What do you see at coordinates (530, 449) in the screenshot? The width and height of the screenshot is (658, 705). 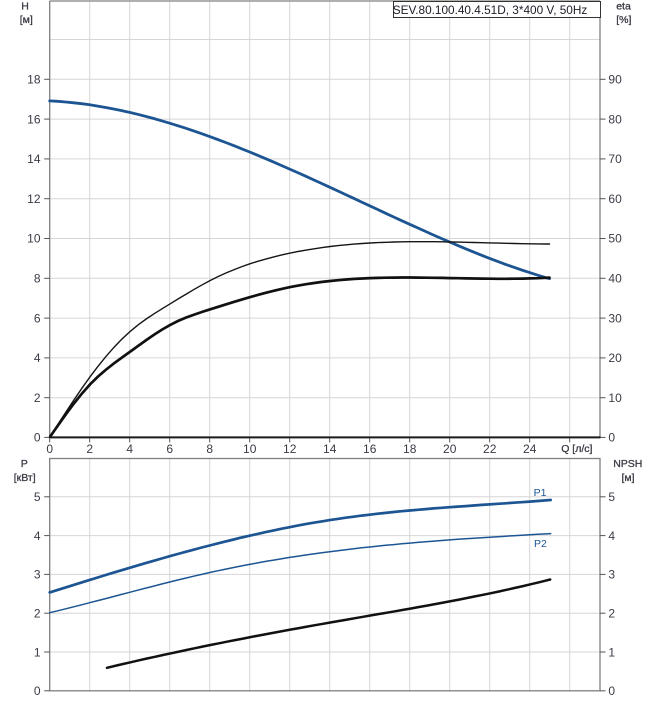 I see `svg-text: 24` at bounding box center [530, 449].